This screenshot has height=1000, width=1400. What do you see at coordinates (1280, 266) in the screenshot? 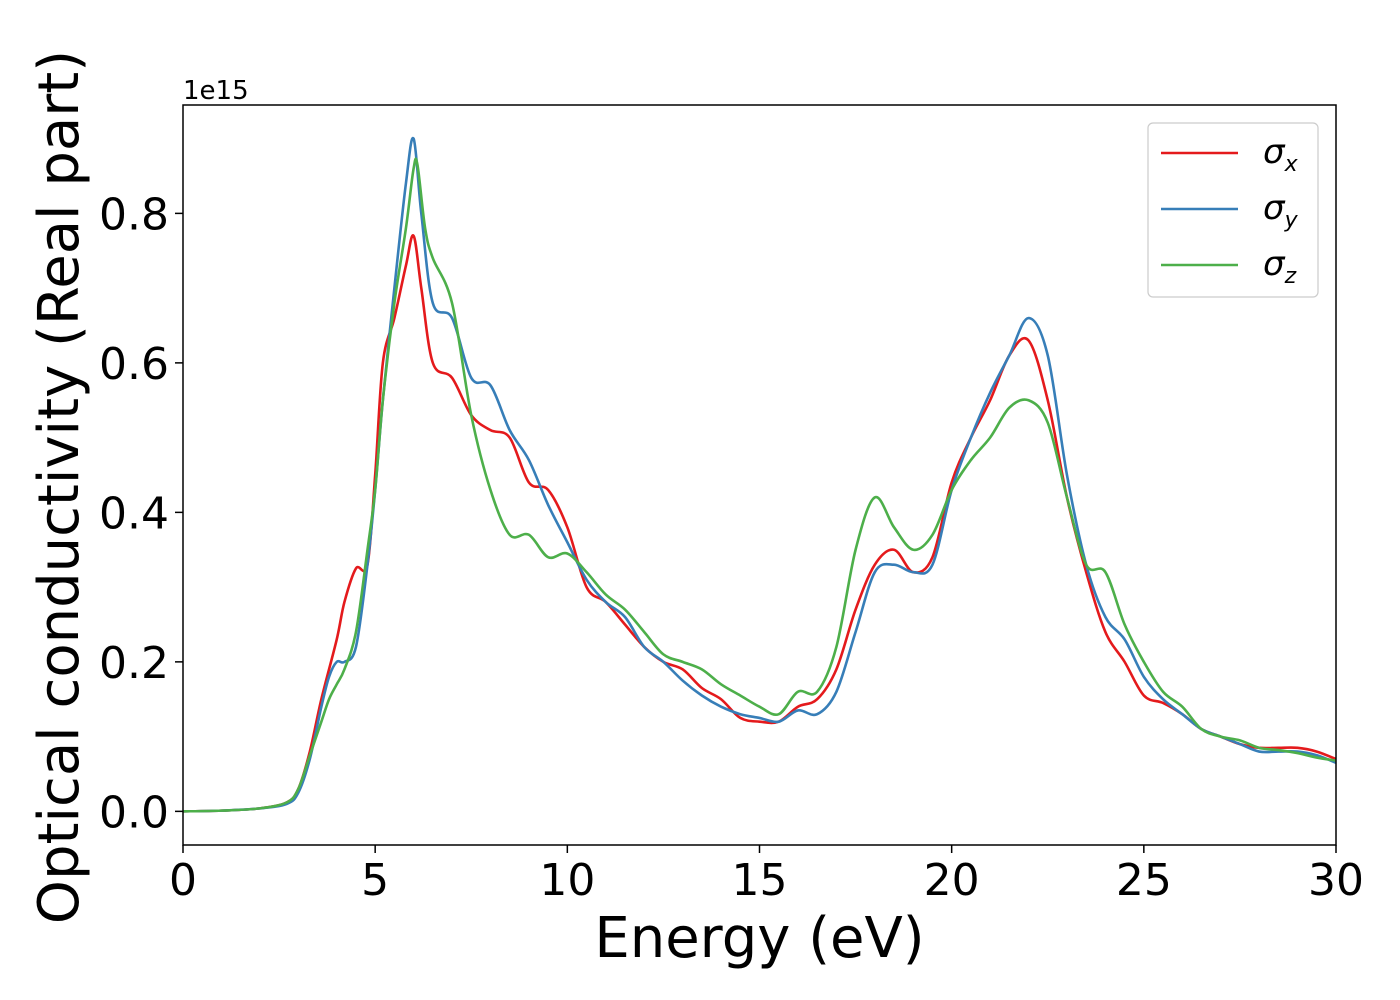
I see `legend-label-z: σz` at bounding box center [1280, 266].